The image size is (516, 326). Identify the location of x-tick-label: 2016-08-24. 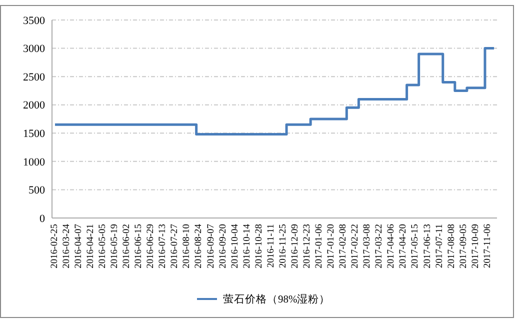
(199, 246).